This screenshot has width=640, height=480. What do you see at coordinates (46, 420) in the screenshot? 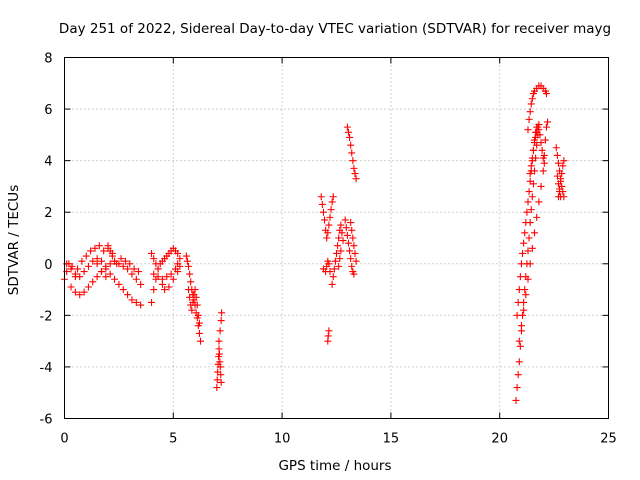
I see `y-tick-label: -6` at bounding box center [46, 420].